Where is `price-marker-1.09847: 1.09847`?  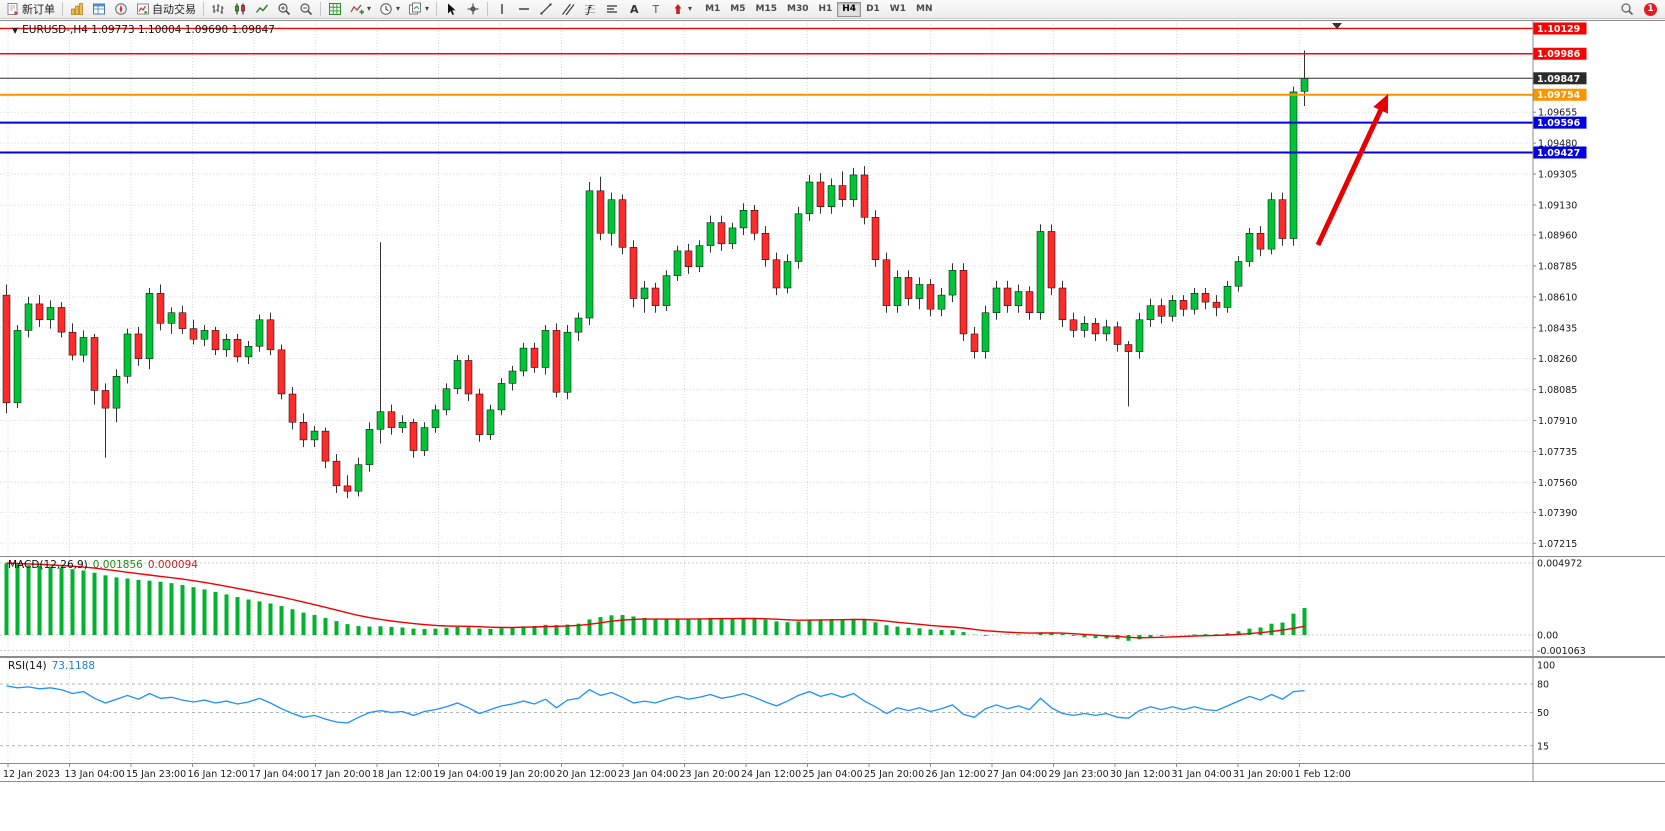
price-marker-1.09847: 1.09847 is located at coordinates (1560, 78).